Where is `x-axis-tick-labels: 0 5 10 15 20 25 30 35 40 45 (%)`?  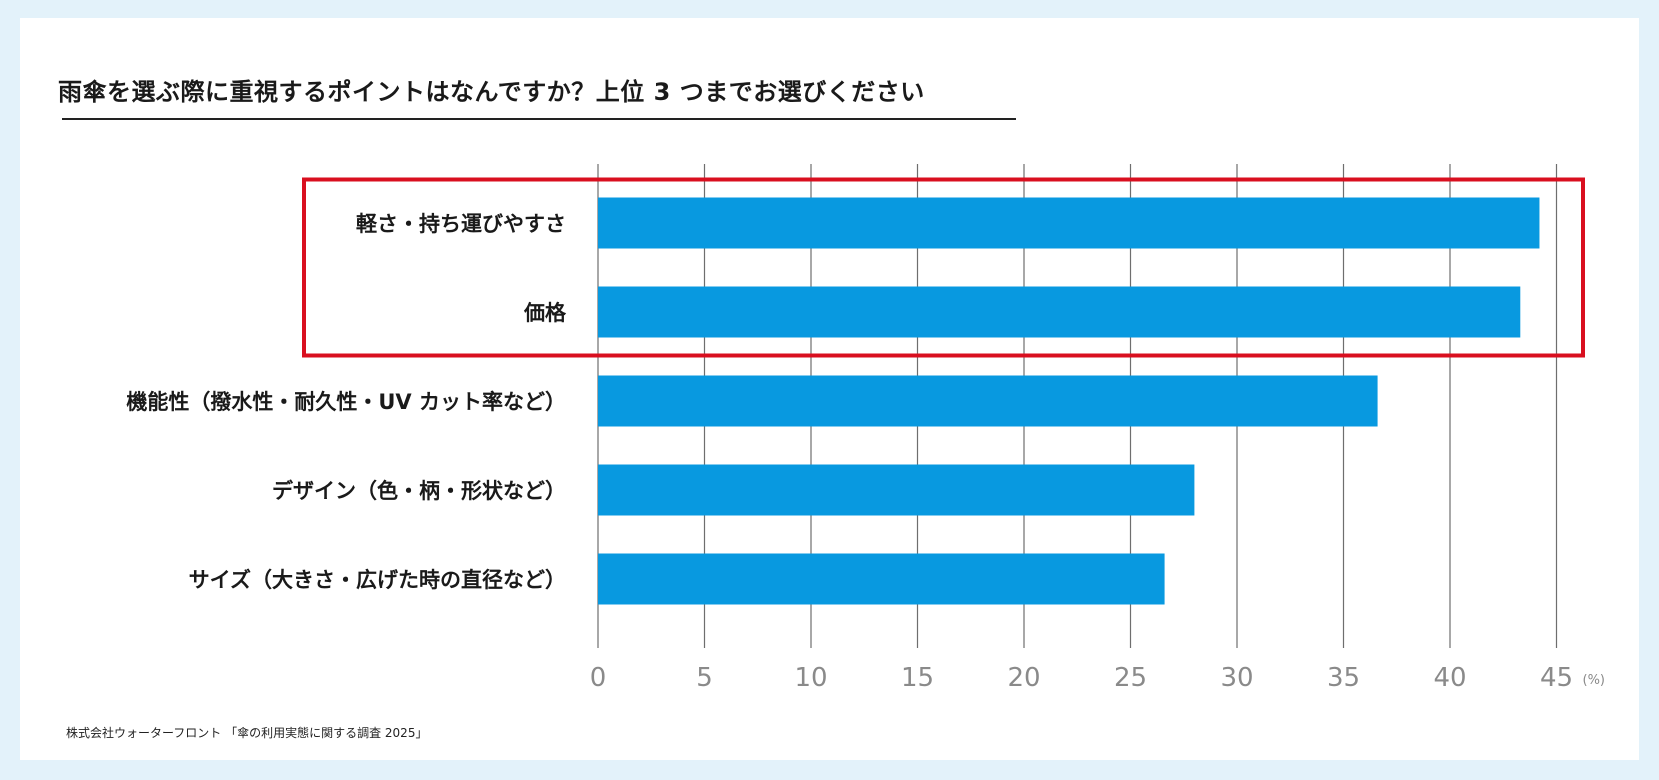
x-axis-tick-labels: 0 5 10 15 20 25 30 35 40 45 (%) is located at coordinates (1097, 678).